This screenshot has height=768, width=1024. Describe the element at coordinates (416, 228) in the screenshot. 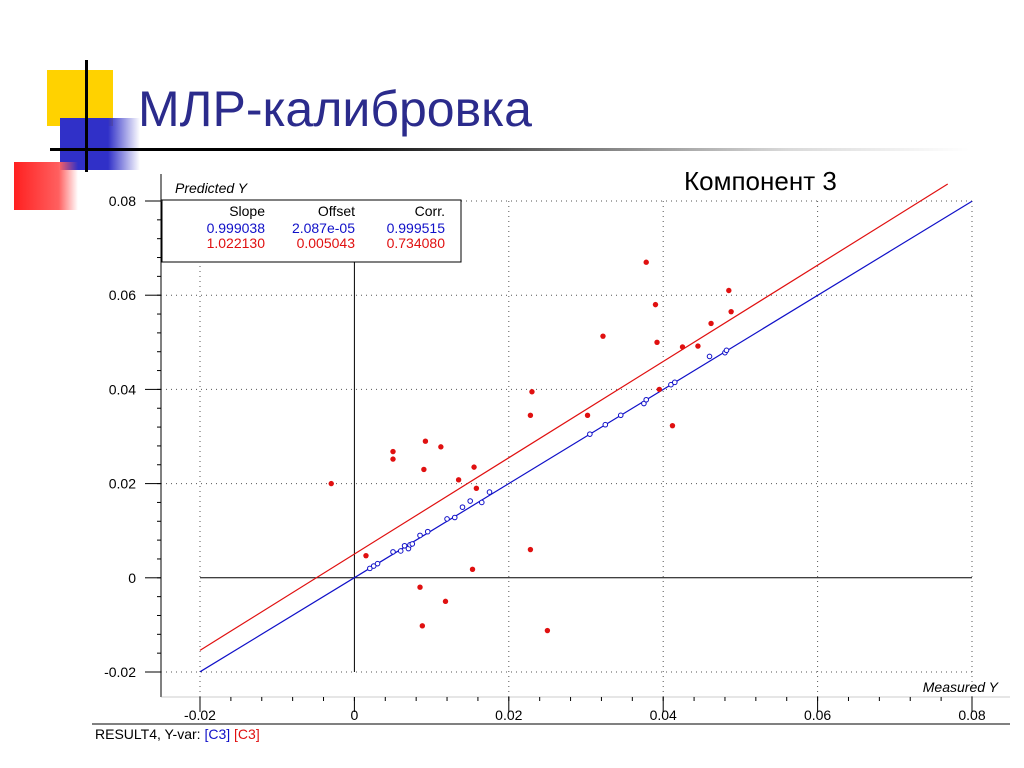

I see `calibration-stat-value: 0.999515` at that location.